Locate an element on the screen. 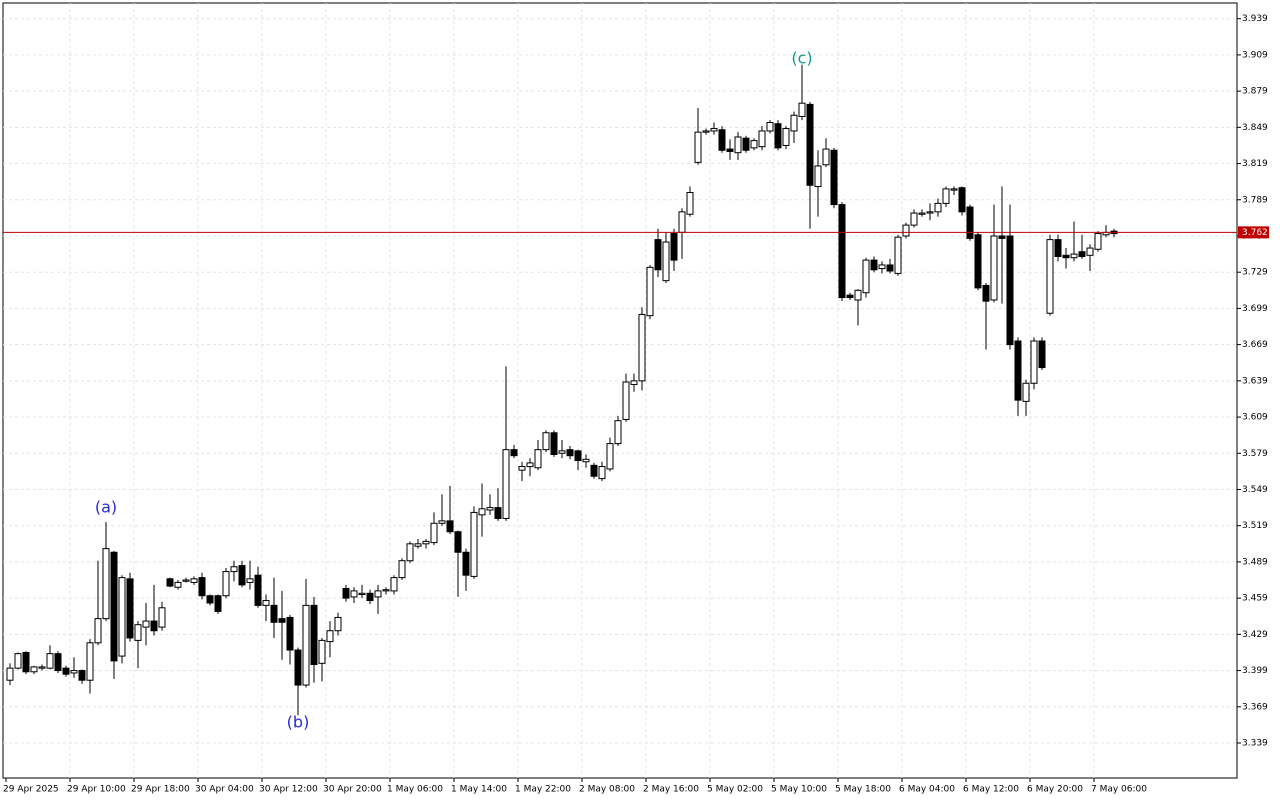  y-tick-label: 3.819 is located at coordinates (1255, 164).